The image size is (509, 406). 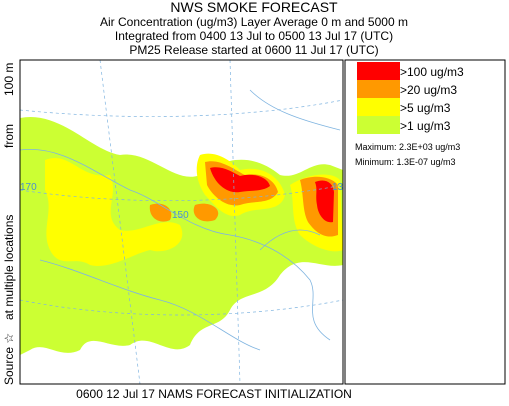 What do you see at coordinates (180, 215) in the screenshot?
I see `grid-label: 150` at bounding box center [180, 215].